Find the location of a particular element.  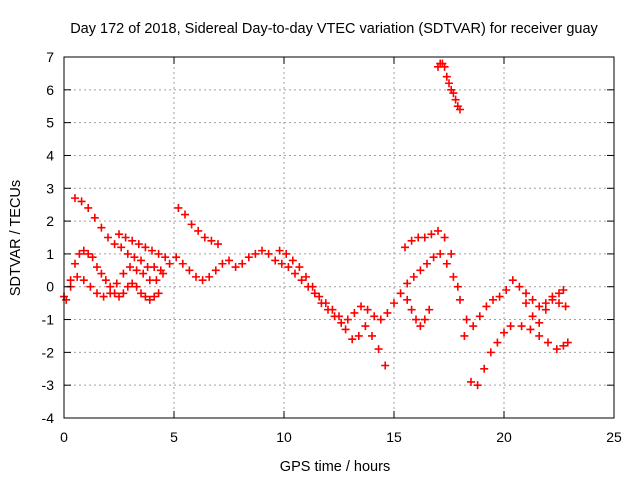

y-tick-label: 7 is located at coordinates (50, 57).